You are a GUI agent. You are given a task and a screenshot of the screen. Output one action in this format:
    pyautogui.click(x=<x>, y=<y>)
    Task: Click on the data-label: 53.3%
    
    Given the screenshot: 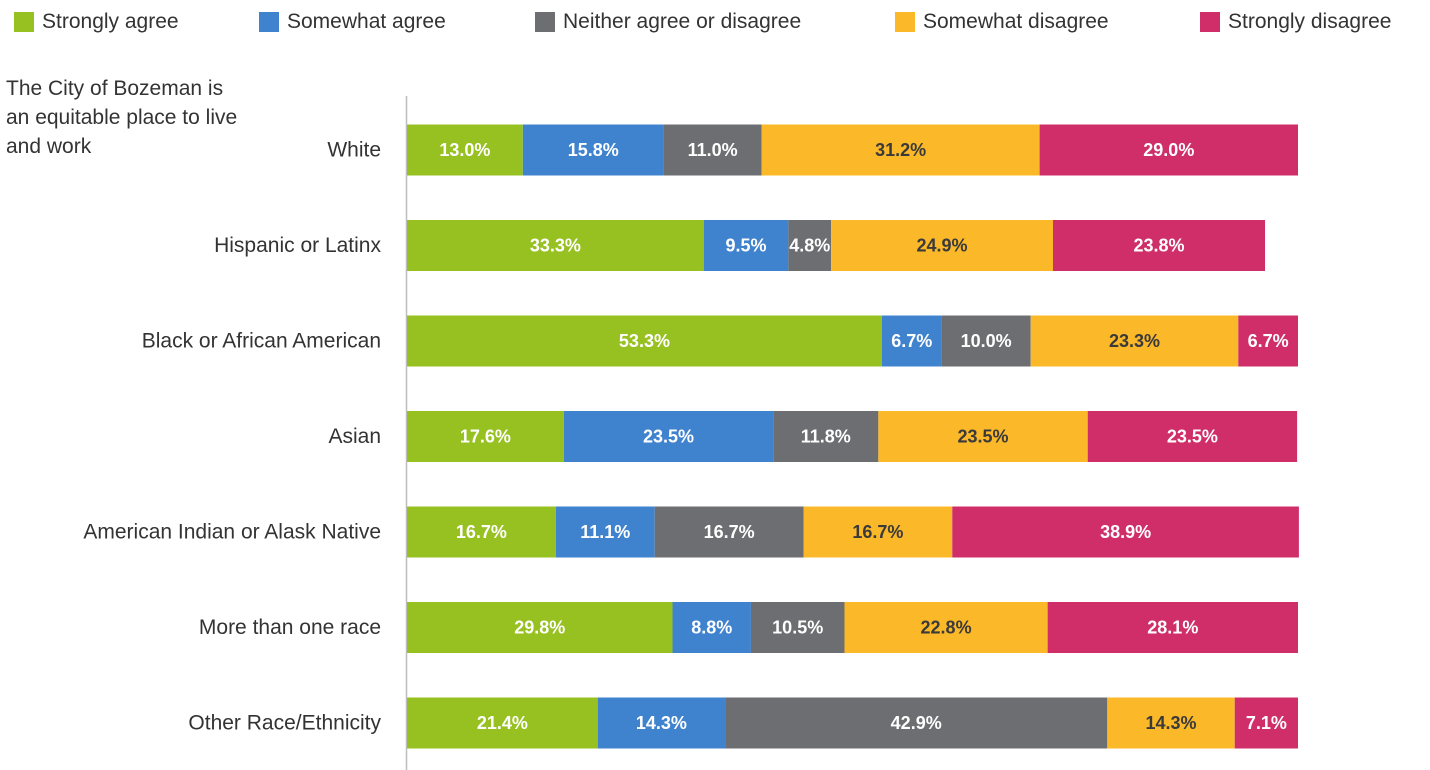 What is the action you would take?
    pyautogui.click(x=644, y=341)
    